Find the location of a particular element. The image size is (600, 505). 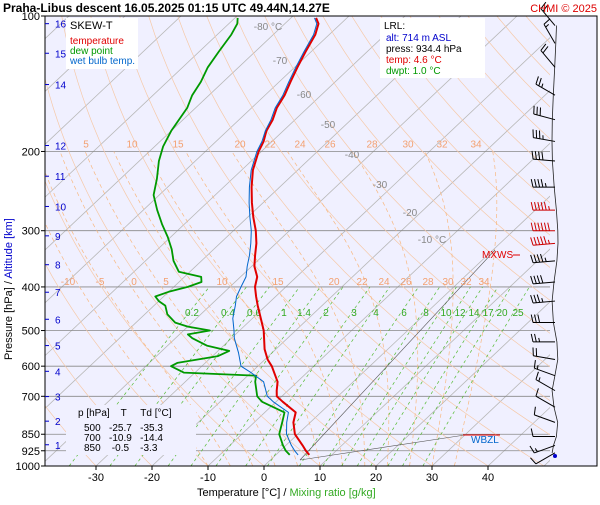

mixing-ratio-label: 2 is located at coordinates (326, 313).